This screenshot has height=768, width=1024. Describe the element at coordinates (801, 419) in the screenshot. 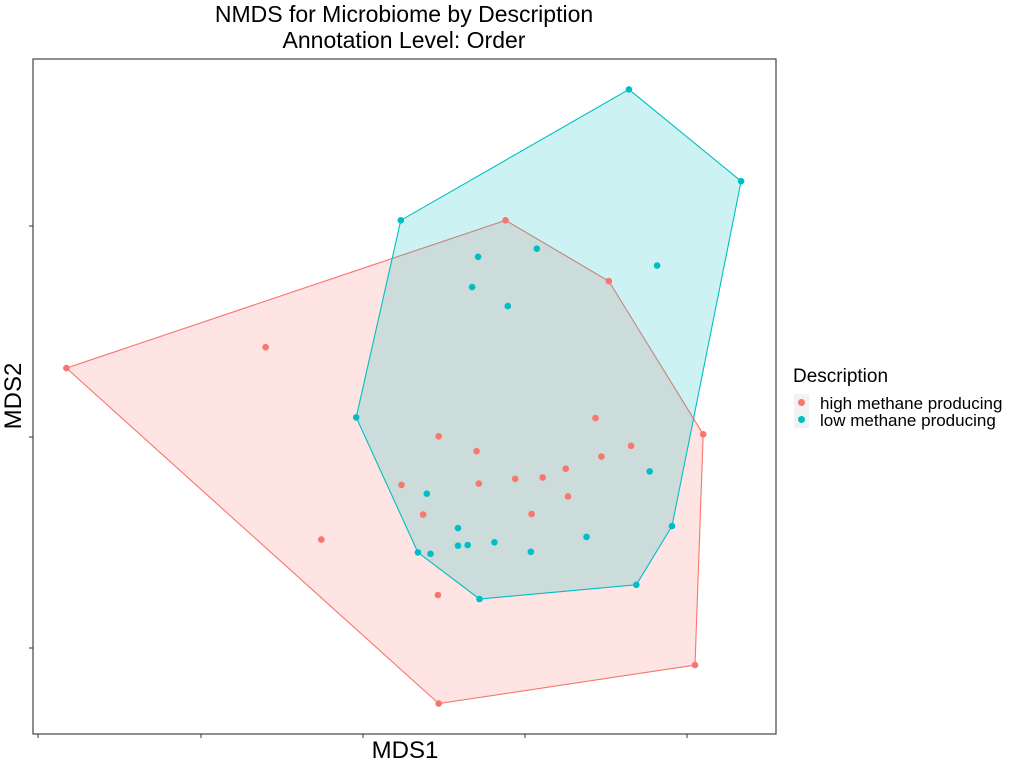

I see `legend-key-low` at that location.